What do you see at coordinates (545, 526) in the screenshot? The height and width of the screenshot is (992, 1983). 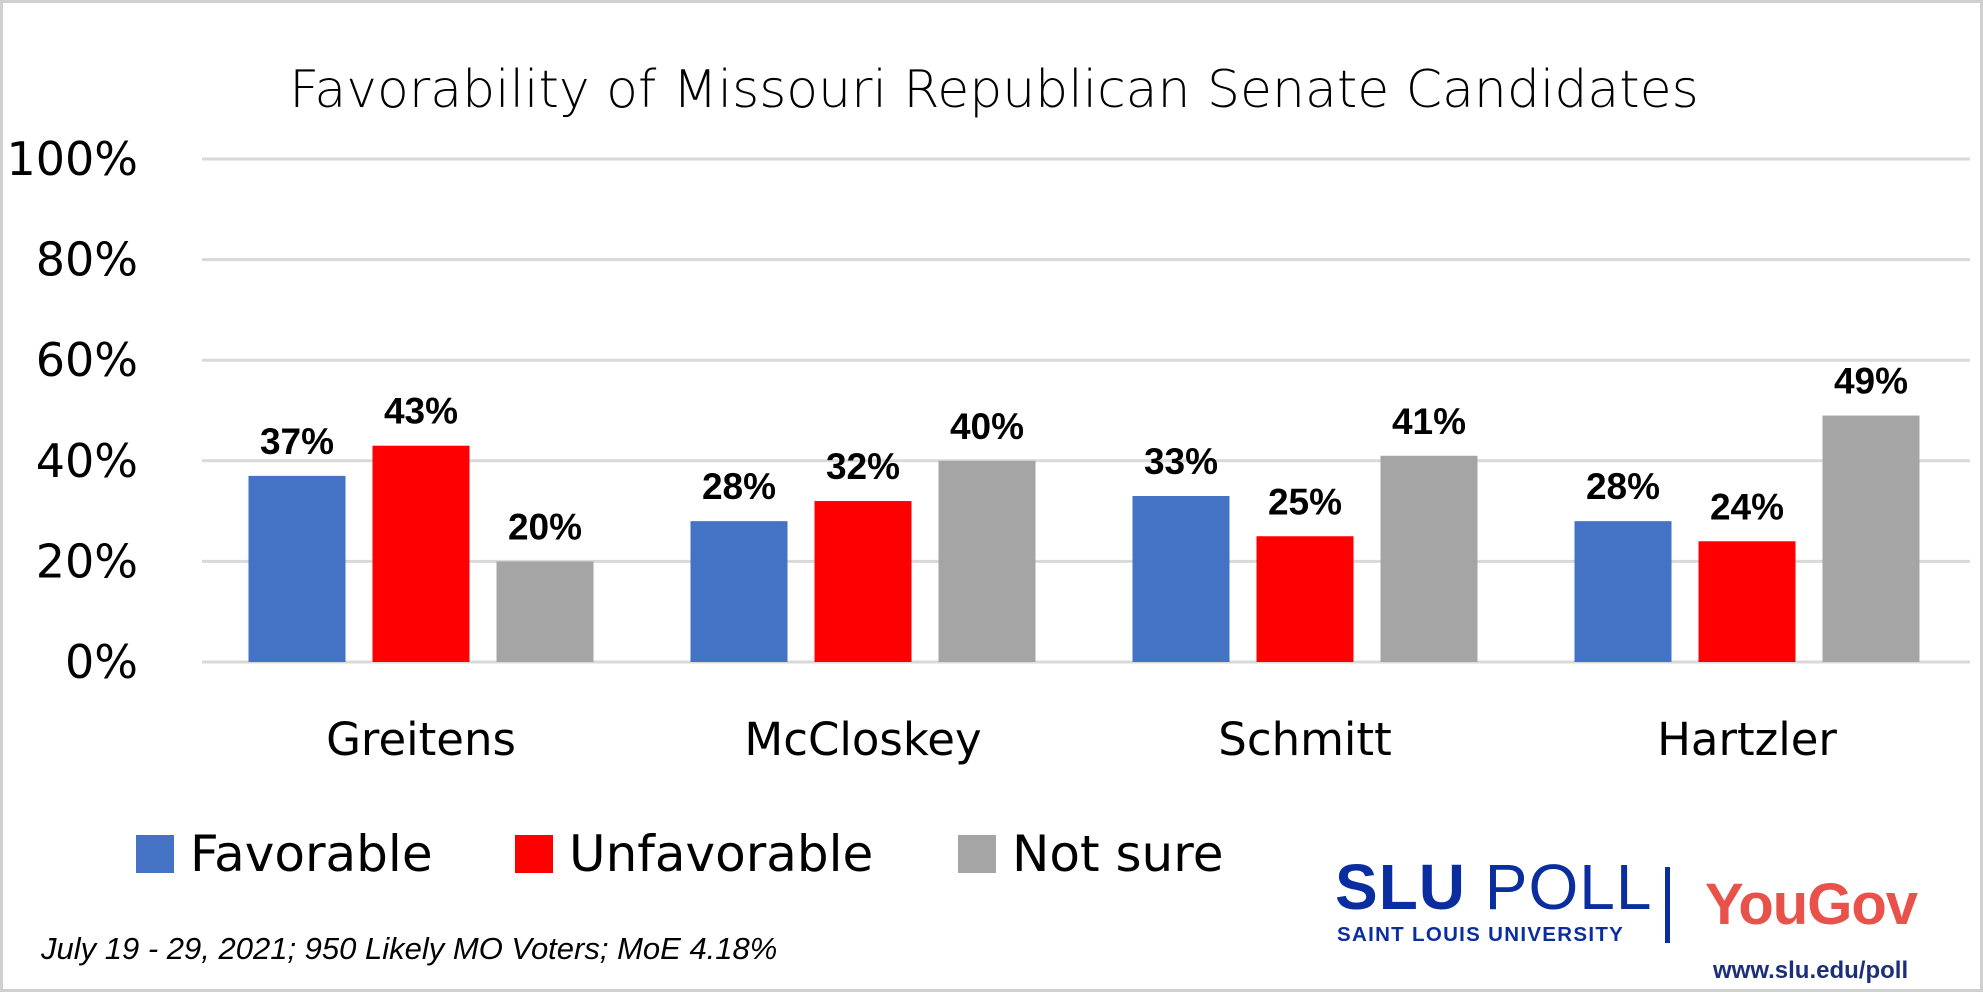 I see `data-label: 20%` at bounding box center [545, 526].